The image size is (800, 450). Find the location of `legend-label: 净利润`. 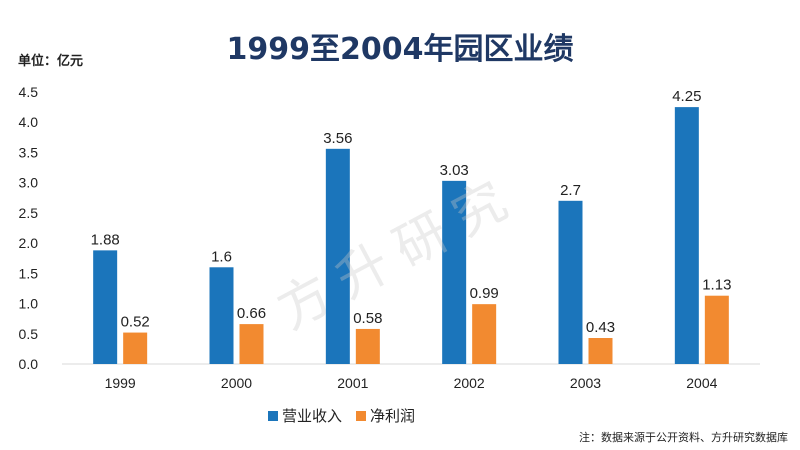

legend-label: 净利润 is located at coordinates (392, 416).